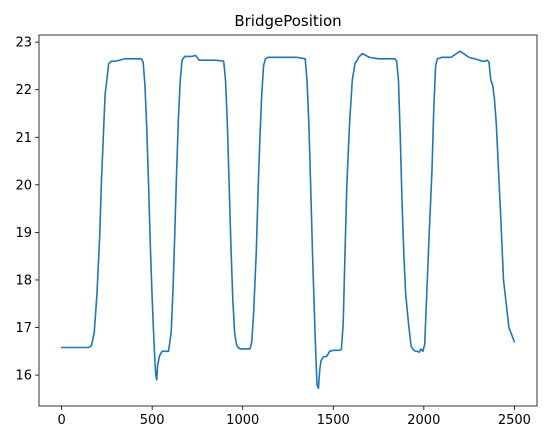  What do you see at coordinates (287, 21) in the screenshot?
I see `chart-title: BridgePosition` at bounding box center [287, 21].